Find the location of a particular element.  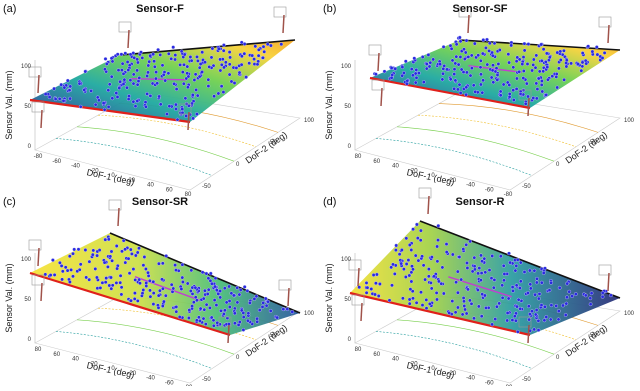

y-tick-label: 100 is located at coordinates (629, 314).